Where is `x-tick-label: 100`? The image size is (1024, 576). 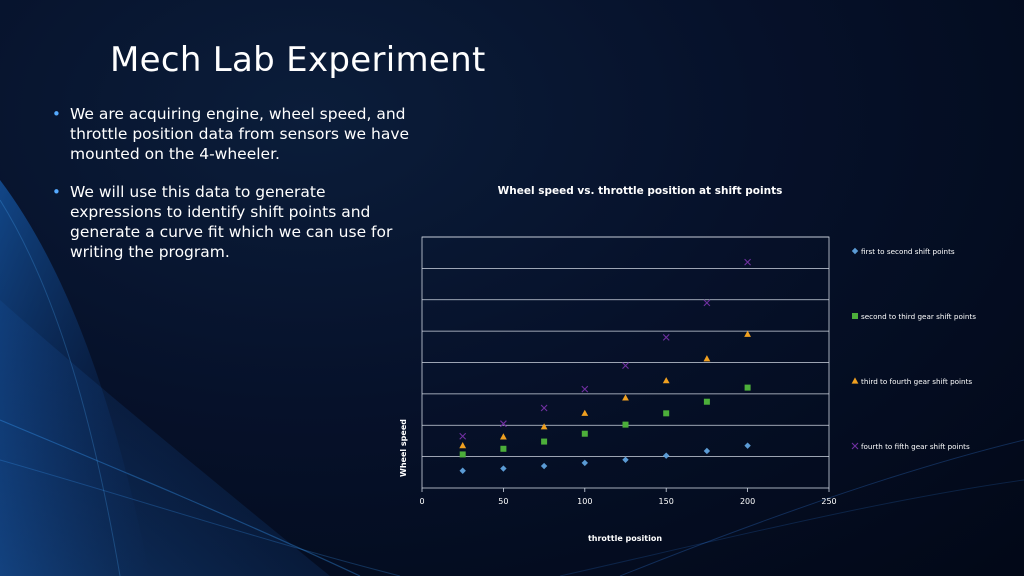
x-tick-label: 100 is located at coordinates (584, 501).